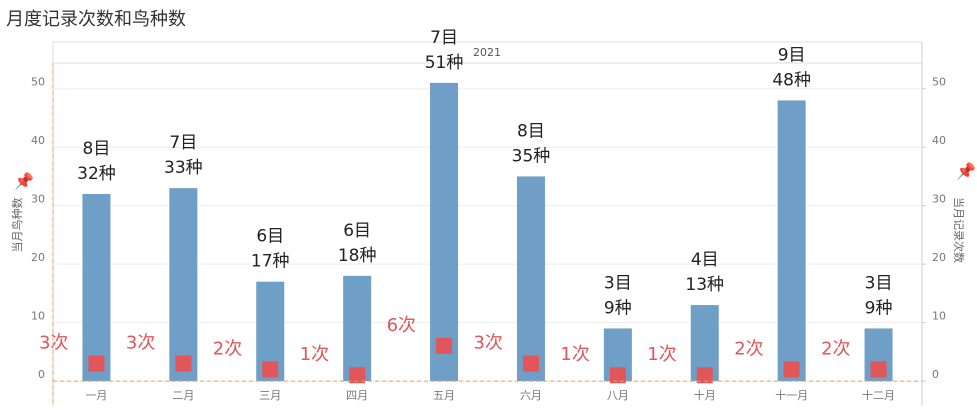 The image size is (977, 410). What do you see at coordinates (96, 395) in the screenshot?
I see `x-tick-label: 一月` at bounding box center [96, 395].